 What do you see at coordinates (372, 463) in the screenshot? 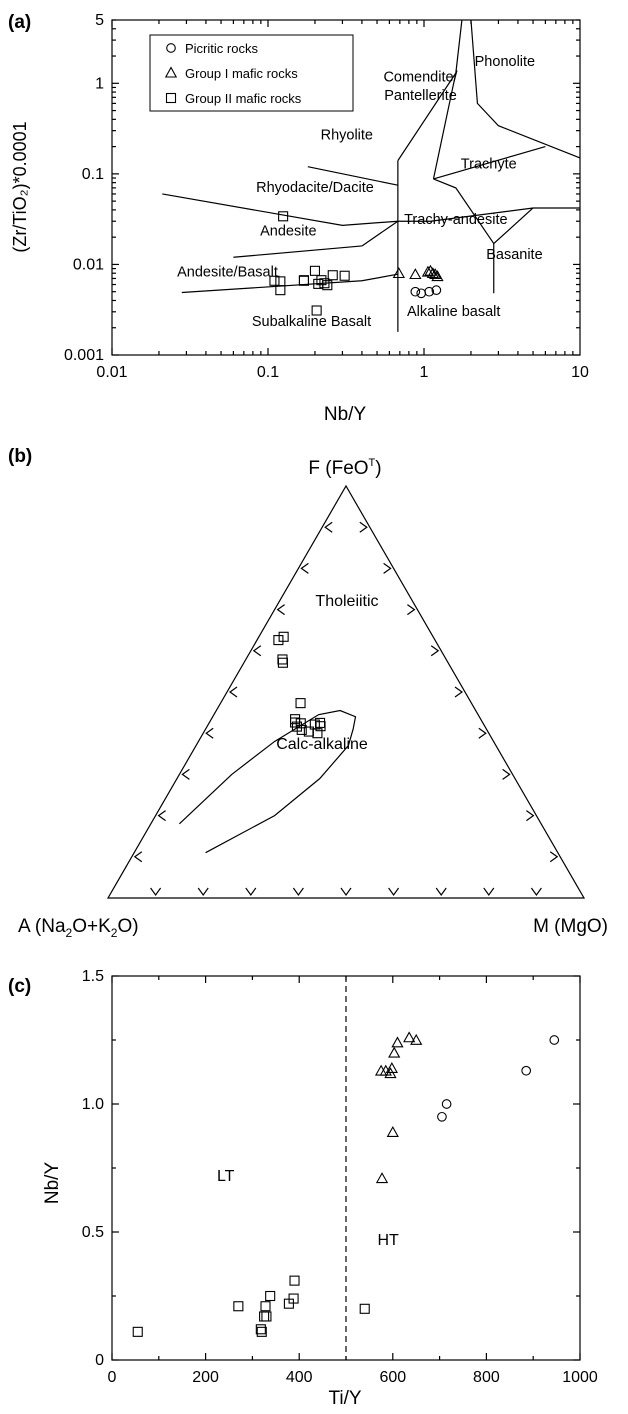
I see `apex-top-sup: T` at bounding box center [372, 463].